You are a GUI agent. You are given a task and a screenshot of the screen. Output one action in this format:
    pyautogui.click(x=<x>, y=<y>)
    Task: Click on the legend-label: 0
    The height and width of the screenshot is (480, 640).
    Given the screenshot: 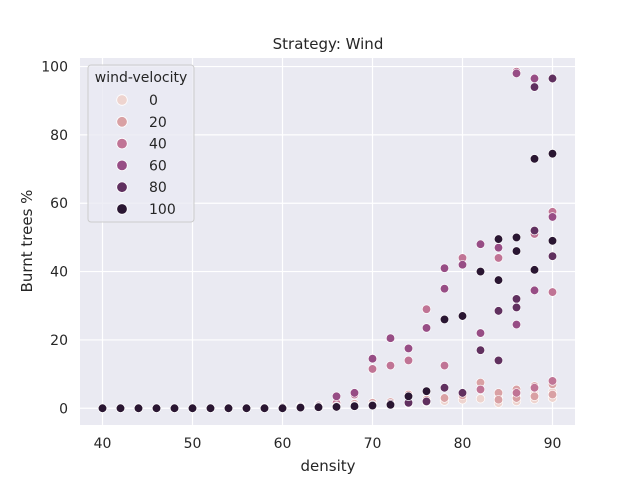 What is the action you would take?
    pyautogui.click(x=153, y=101)
    